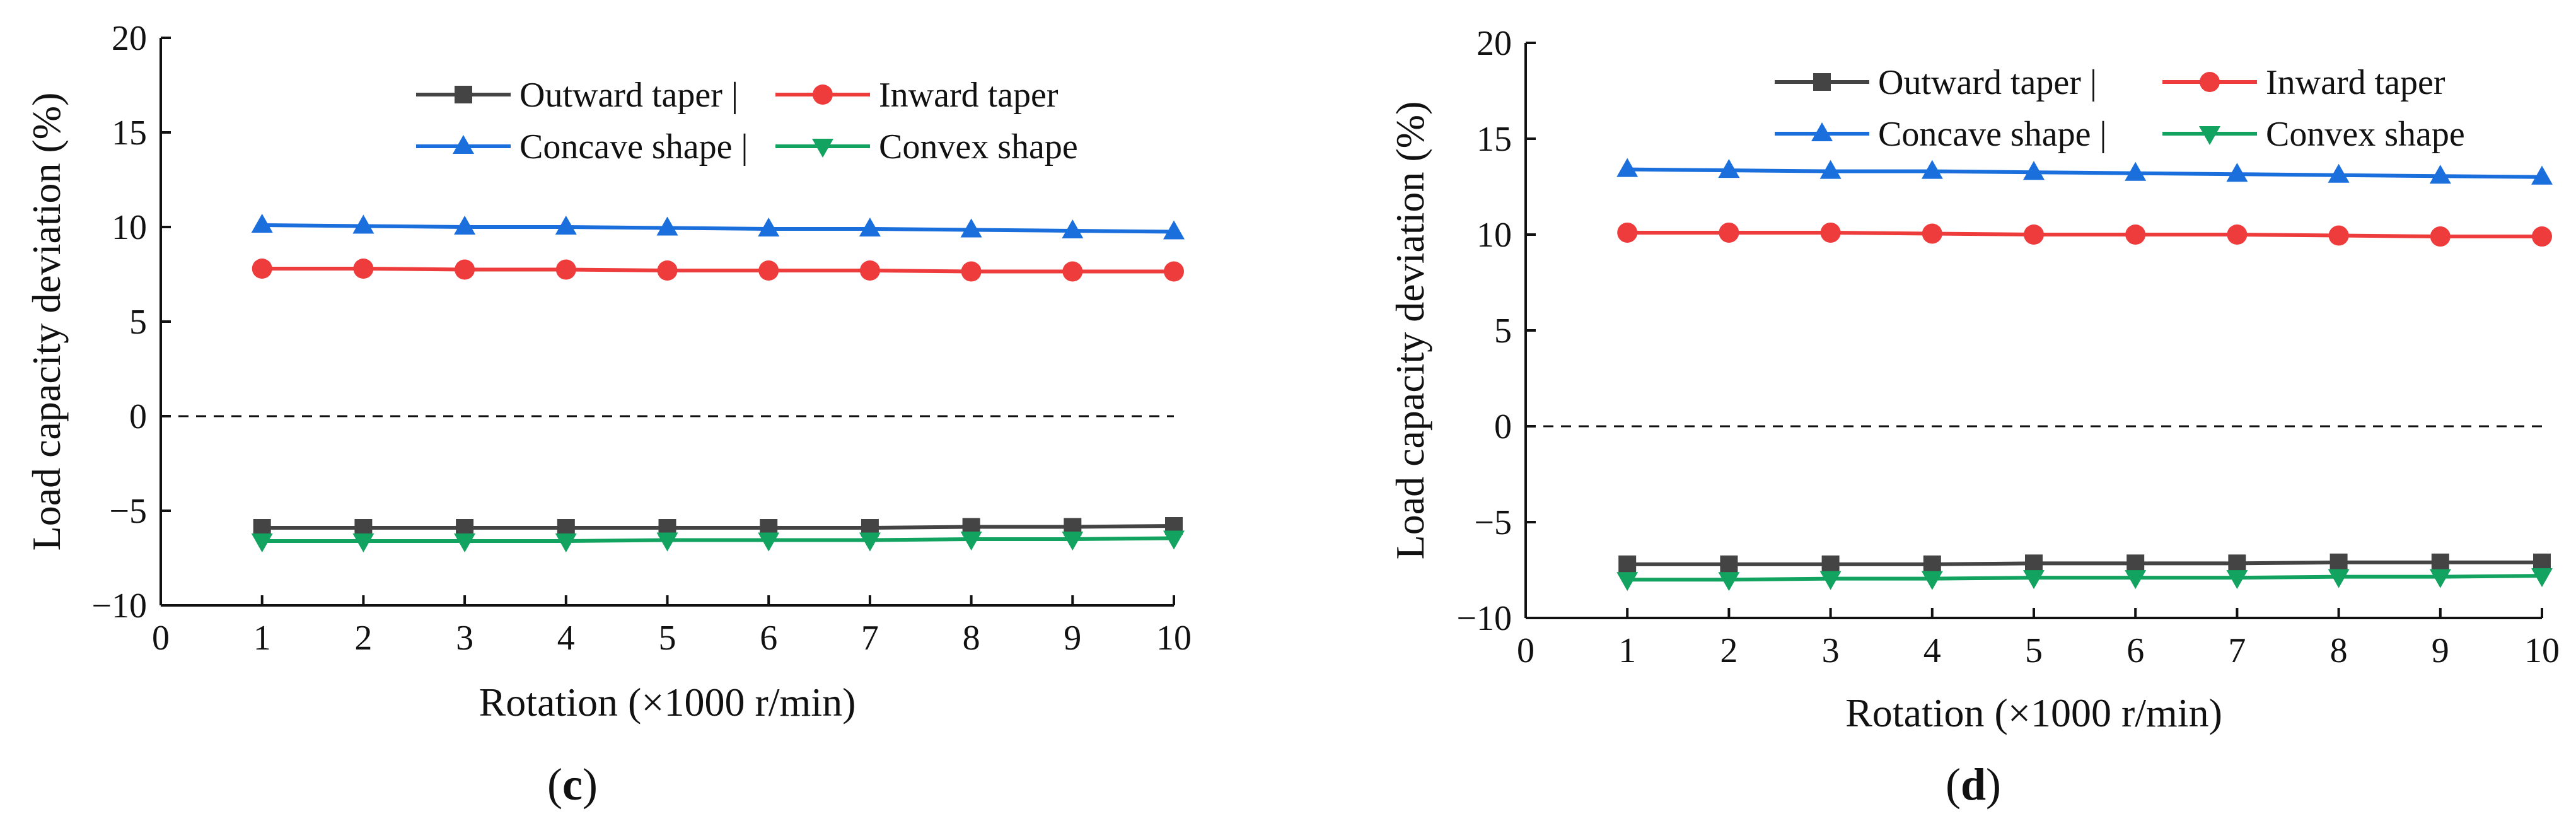 The height and width of the screenshot is (833, 2576). I want to click on legend-entry-concave: Concave shape |, so click(582, 146).